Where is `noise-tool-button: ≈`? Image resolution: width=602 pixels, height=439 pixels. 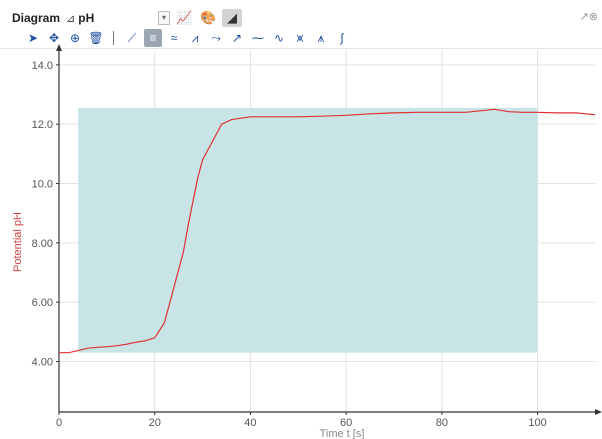 noise-tool-button: ≈ is located at coordinates (174, 38).